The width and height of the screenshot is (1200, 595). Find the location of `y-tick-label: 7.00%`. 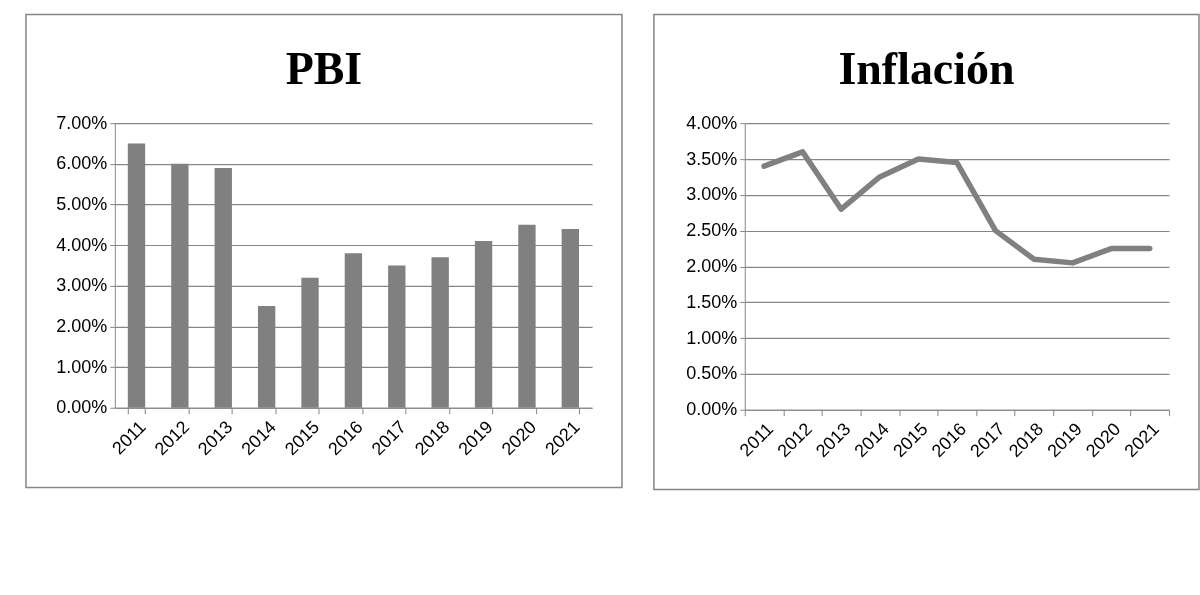

y-tick-label: 7.00% is located at coordinates (82, 122).